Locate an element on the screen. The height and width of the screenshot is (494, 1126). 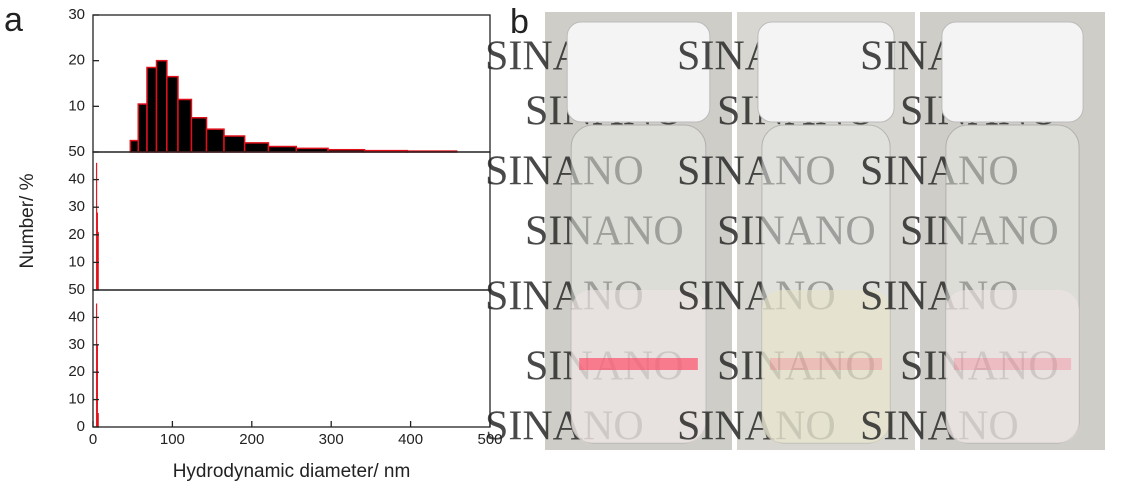
panel-label: b is located at coordinates (519, 22).